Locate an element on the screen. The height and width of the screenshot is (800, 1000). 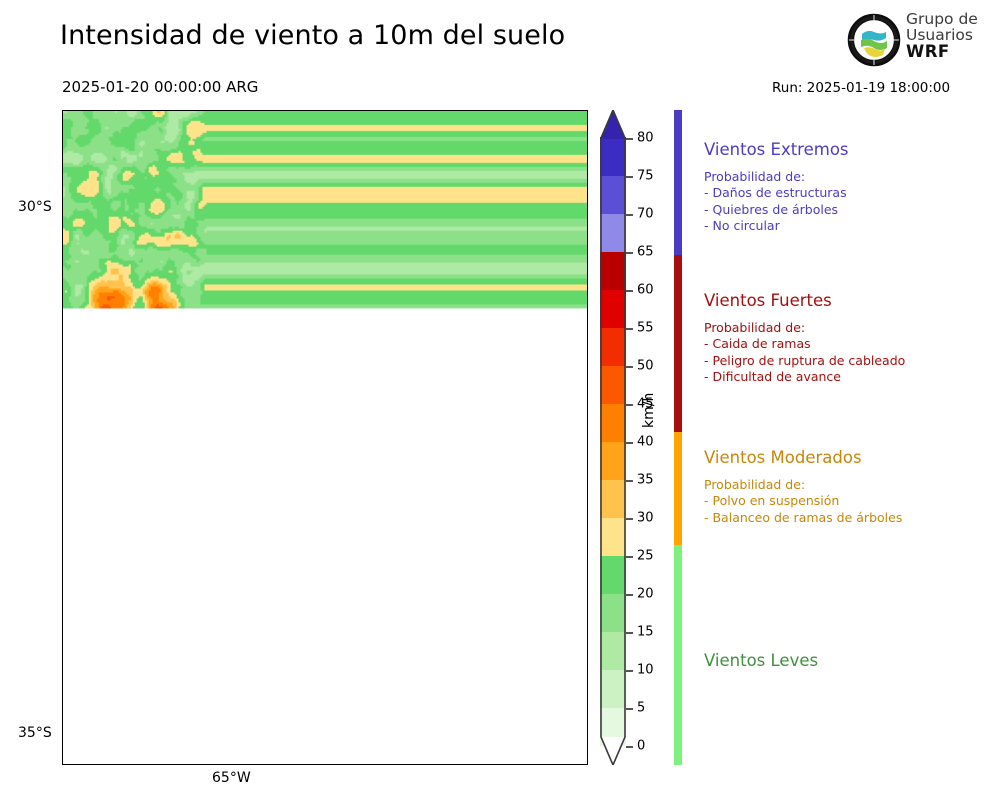
legend-item: - Daños de estructuras is located at coordinates (775, 193).